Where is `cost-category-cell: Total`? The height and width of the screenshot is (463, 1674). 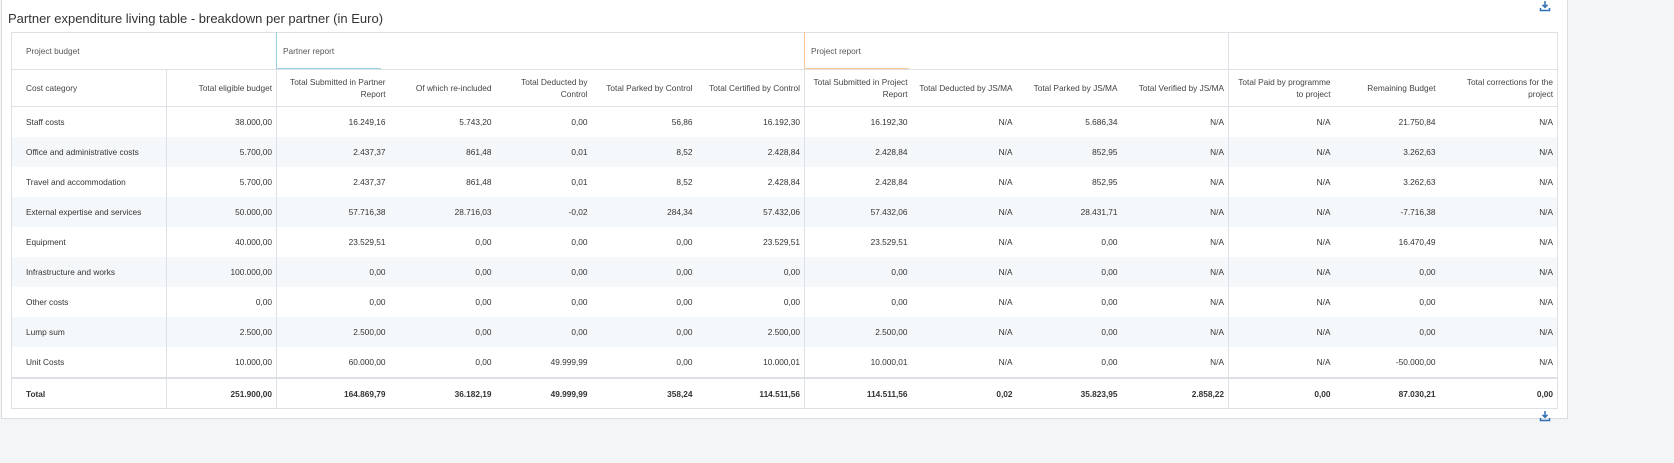
cost-category-cell: Total is located at coordinates (89, 393).